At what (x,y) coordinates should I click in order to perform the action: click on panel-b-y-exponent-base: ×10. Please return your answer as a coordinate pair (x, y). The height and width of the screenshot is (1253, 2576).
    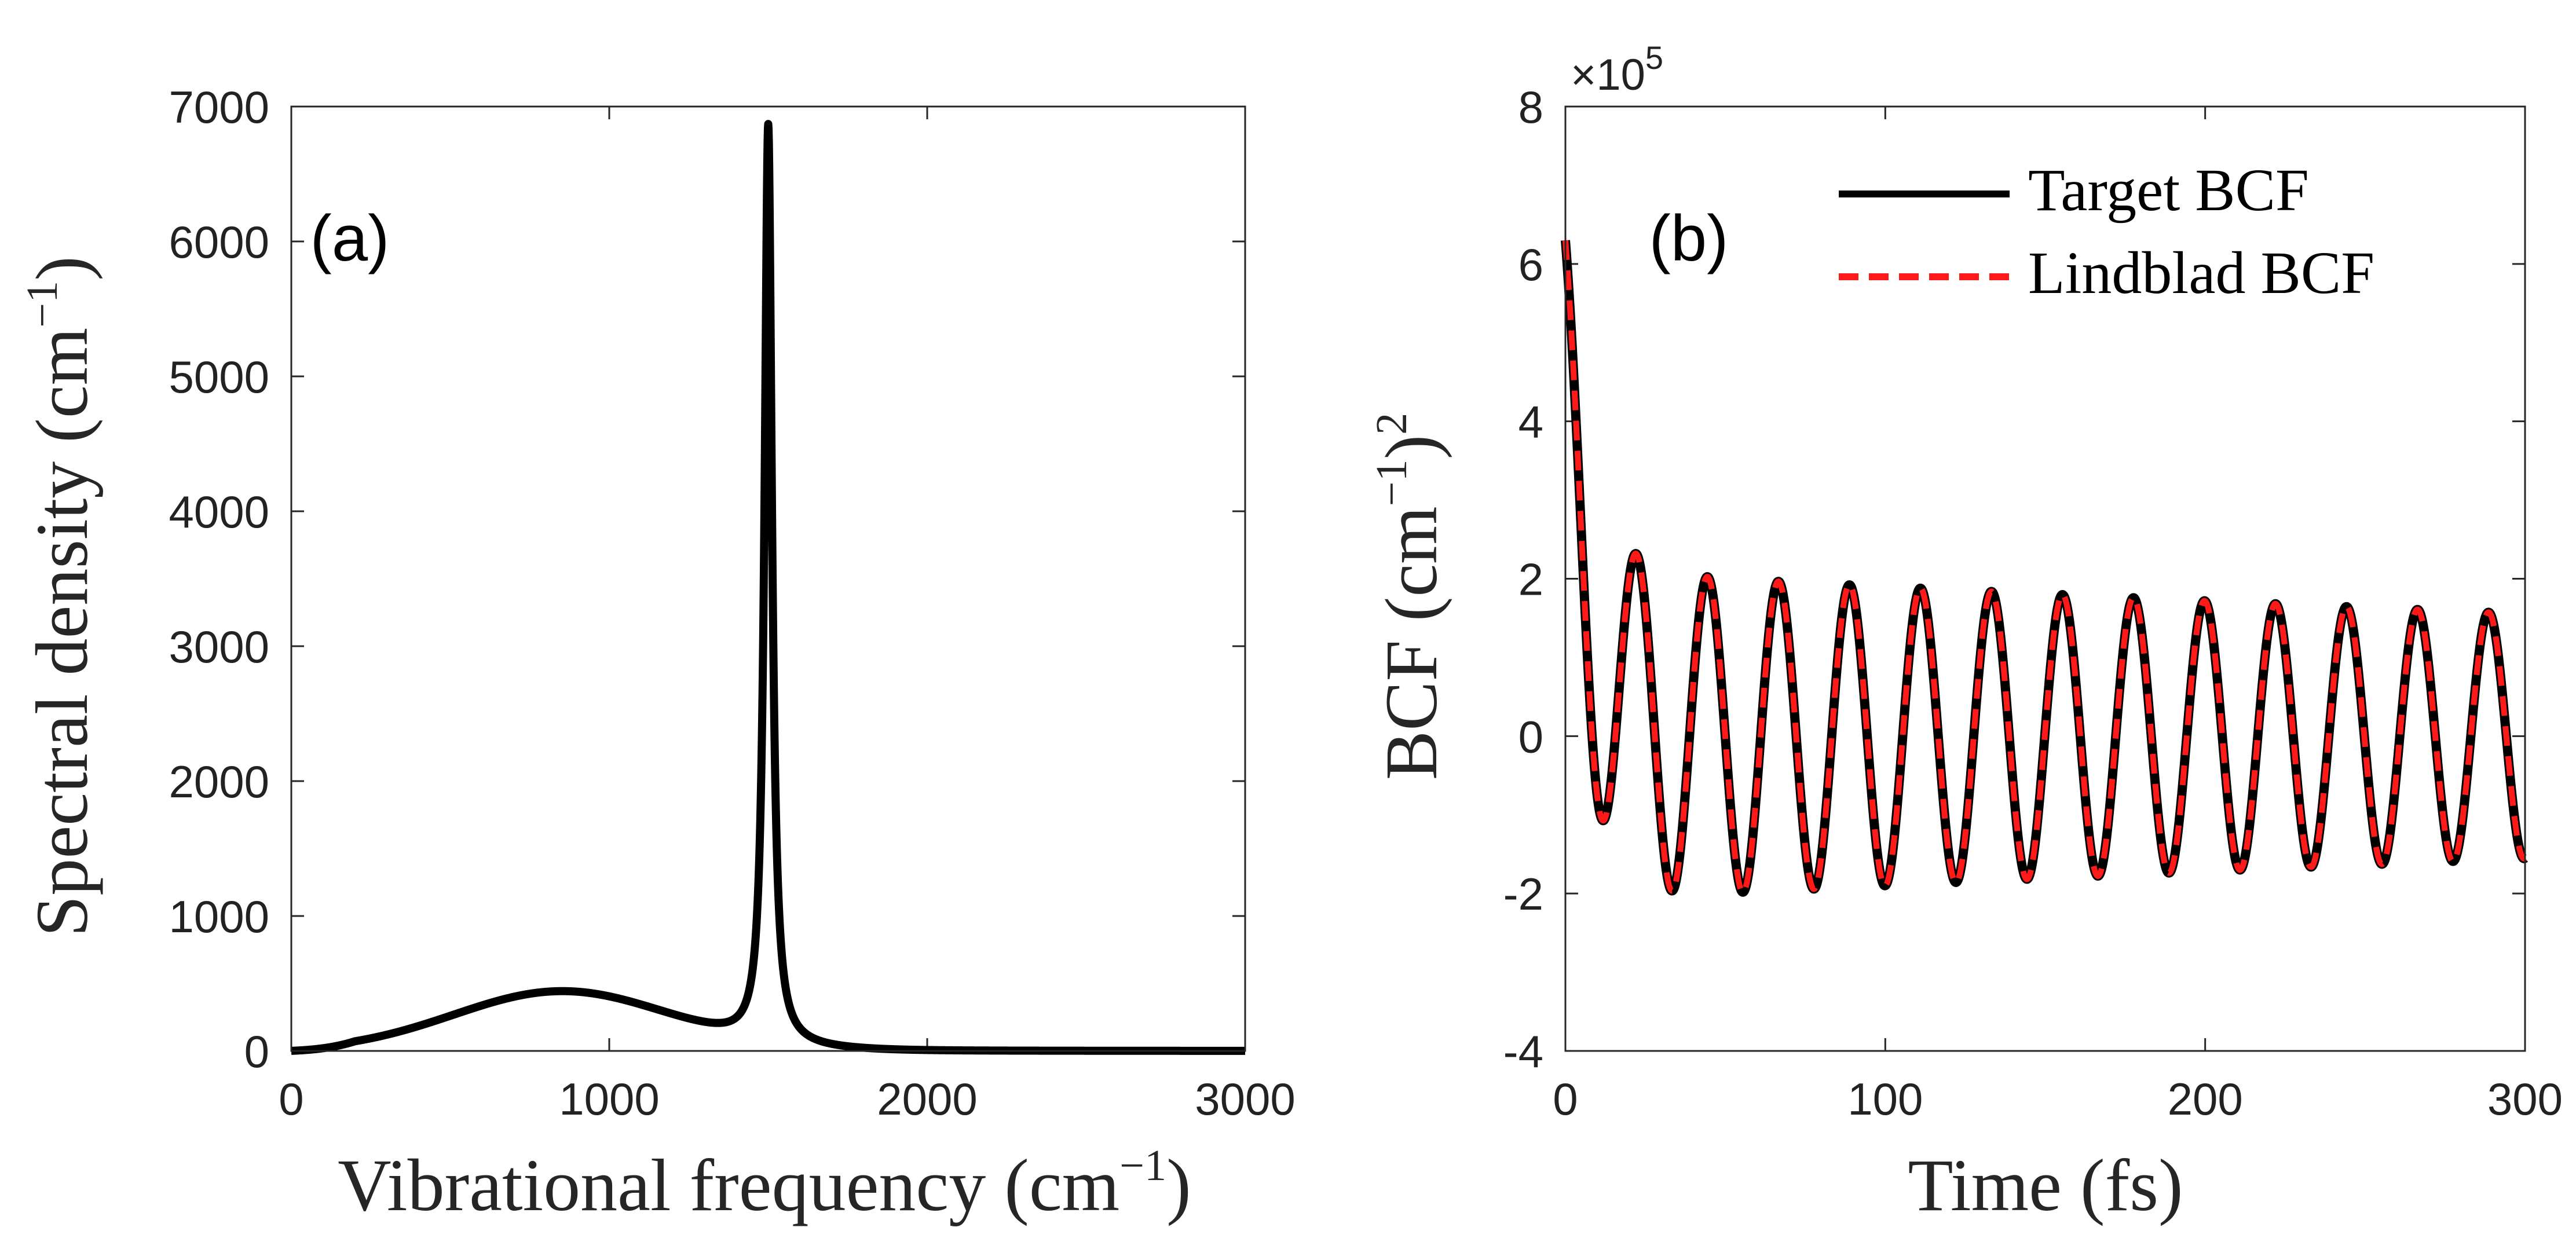
    Looking at the image, I should click on (1608, 75).